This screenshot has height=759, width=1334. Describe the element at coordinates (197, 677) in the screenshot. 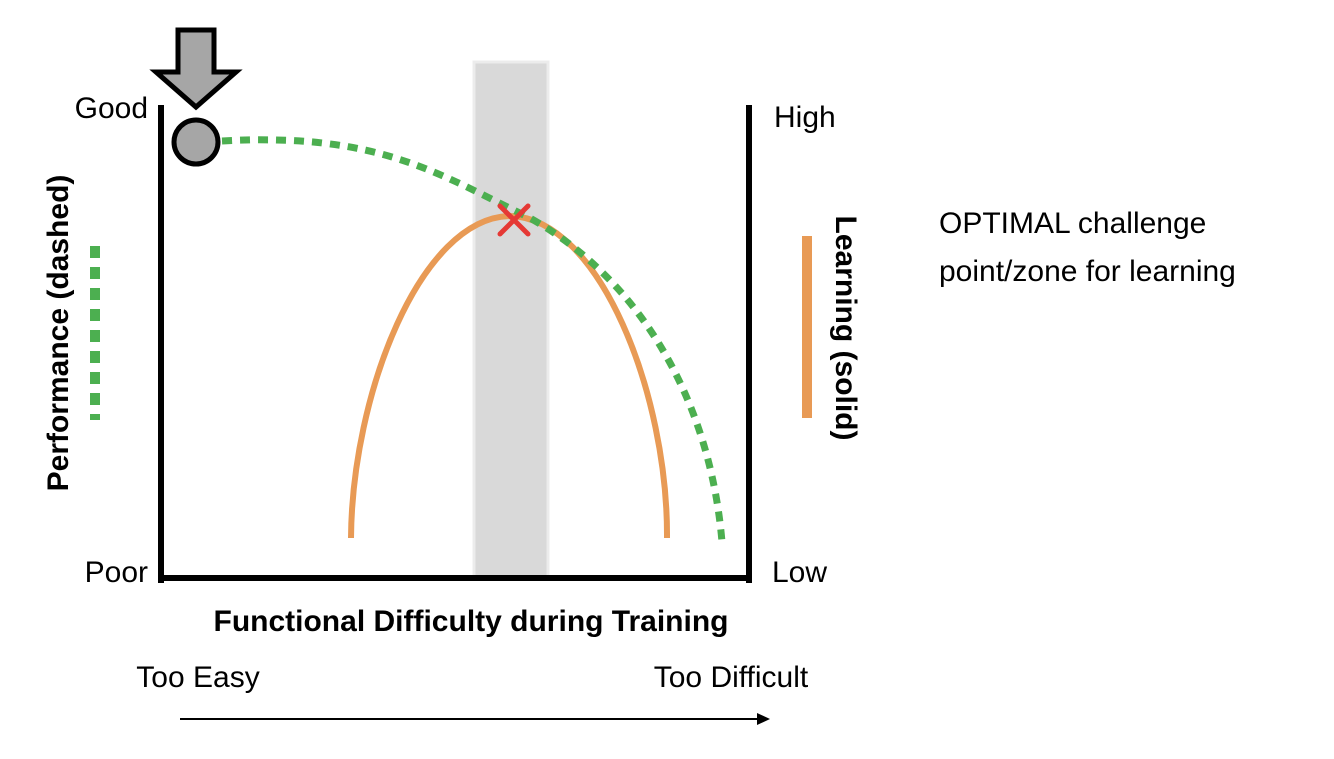

I see `x-axis-left-label: Too Easy` at that location.